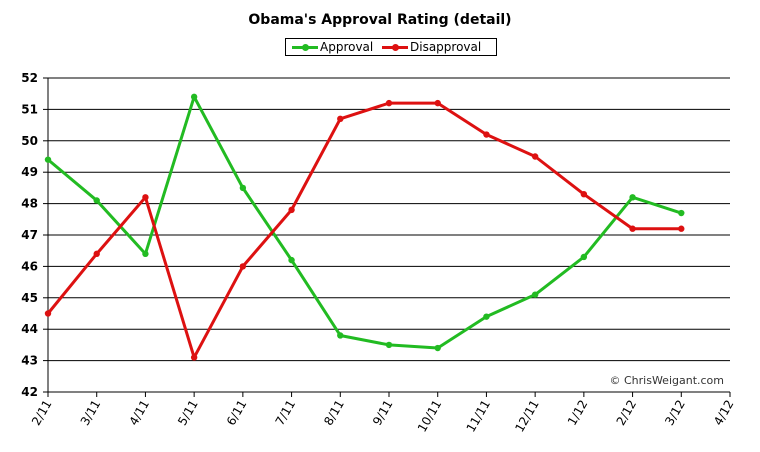 The height and width of the screenshot is (452, 760). What do you see at coordinates (286, 413) in the screenshot?
I see `x-tick-label: 7/11` at bounding box center [286, 413].